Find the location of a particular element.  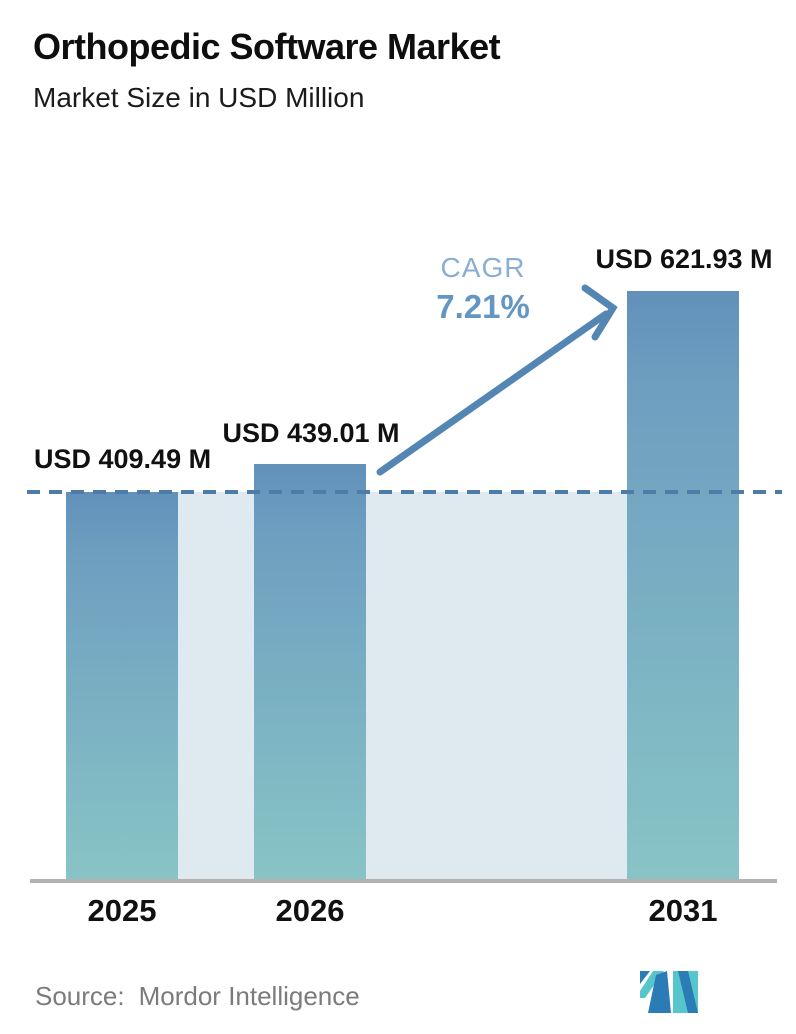

x-axis-baseline is located at coordinates (403, 881).